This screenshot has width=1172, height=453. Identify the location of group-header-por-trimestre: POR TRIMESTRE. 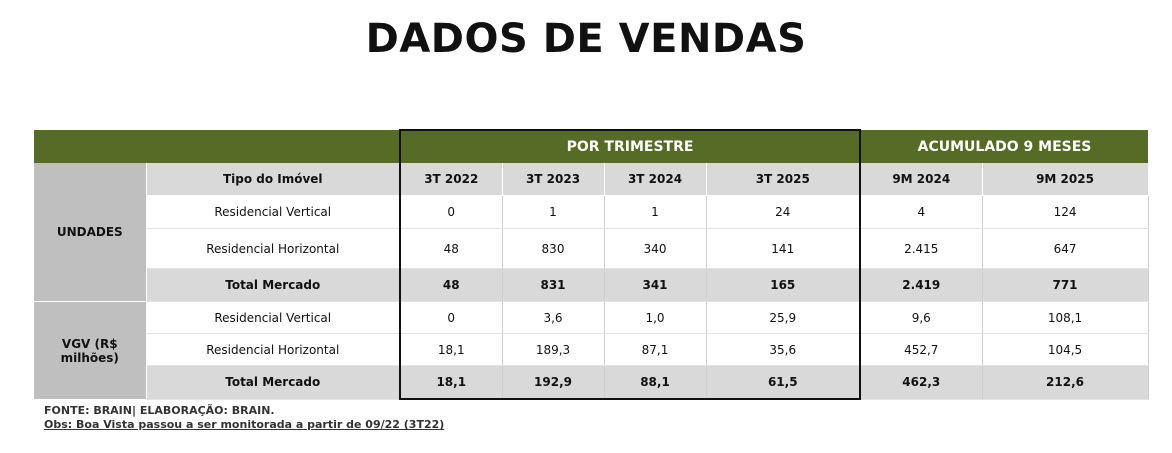
(630, 146).